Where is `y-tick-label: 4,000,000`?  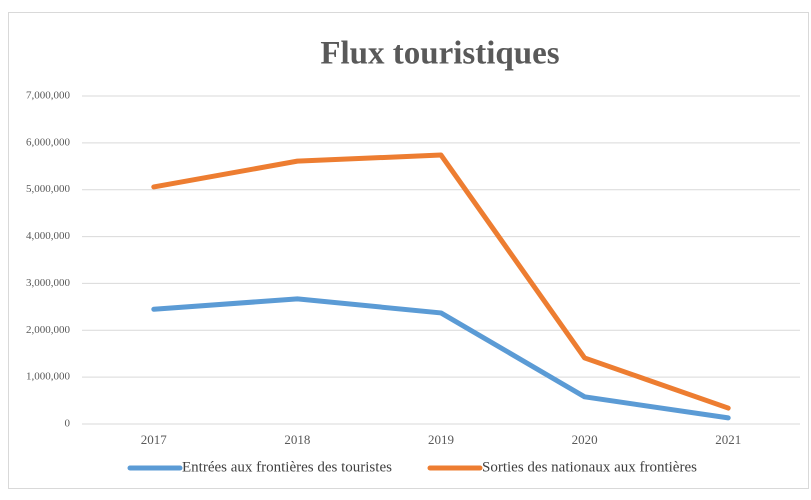
y-tick-label: 4,000,000 is located at coordinates (48, 236).